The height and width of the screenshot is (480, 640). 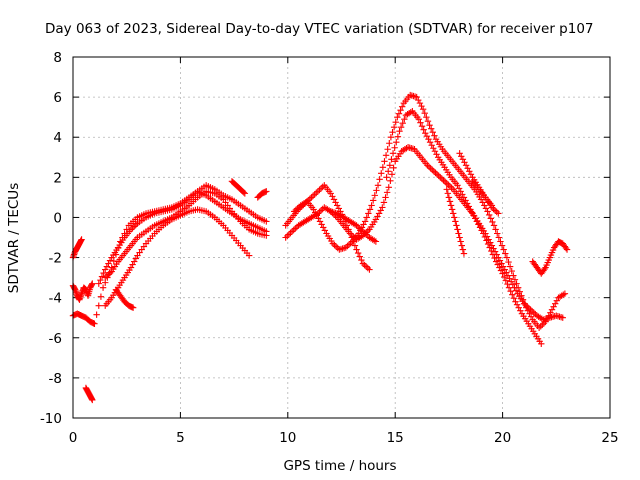 What do you see at coordinates (55, 299) in the screenshot?
I see `y-tick-label: -4` at bounding box center [55, 299].